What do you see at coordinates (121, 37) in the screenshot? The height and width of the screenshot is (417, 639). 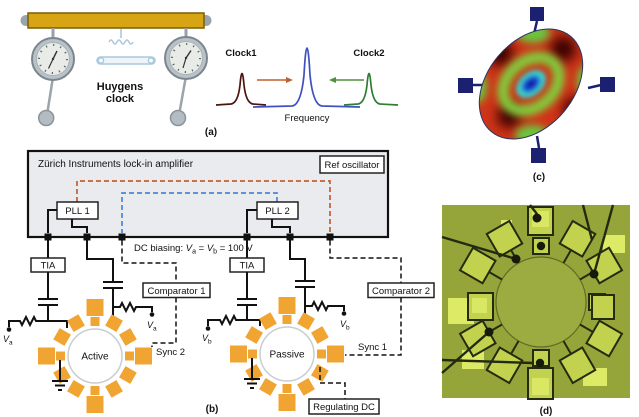 I see `coupling-spring-icon` at bounding box center [121, 37].